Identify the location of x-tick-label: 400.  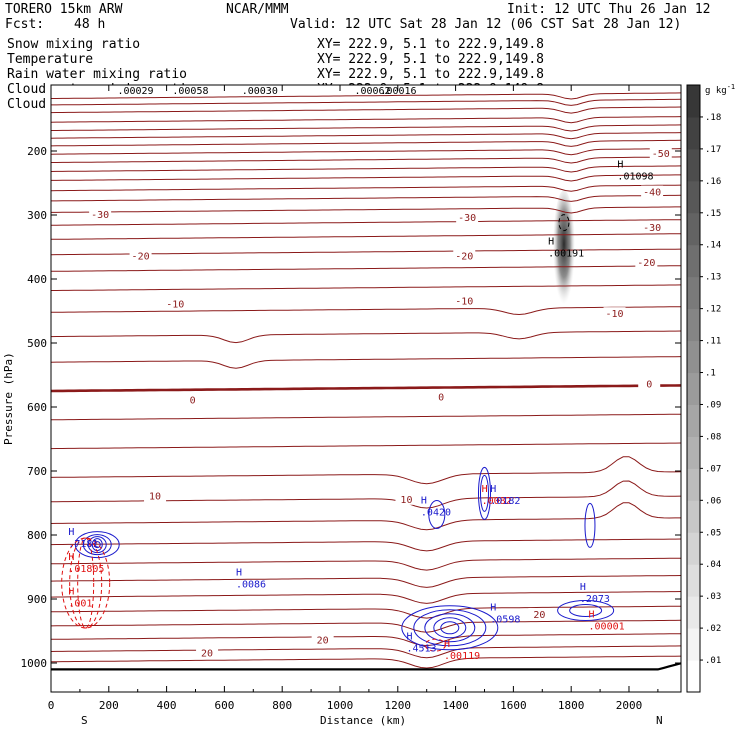
(167, 705).